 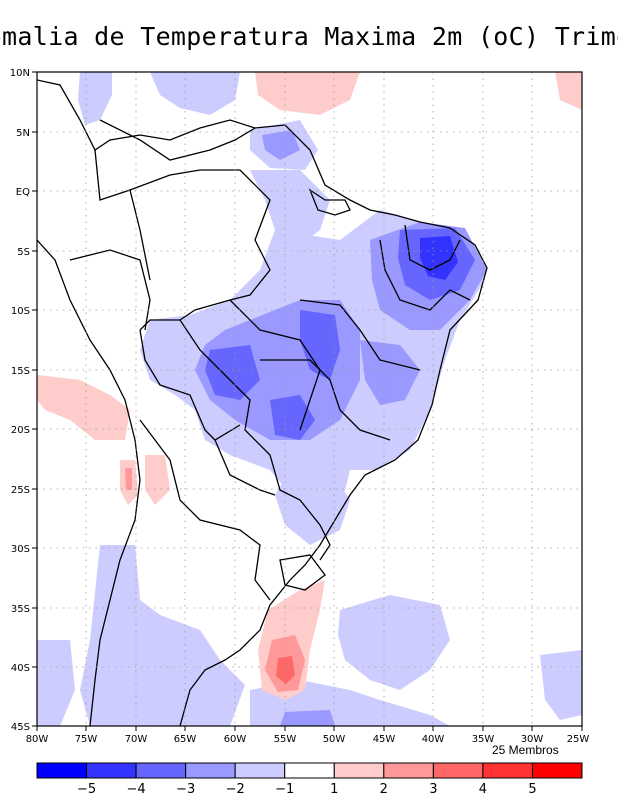 I want to click on legend-label: −4, so click(x=136, y=789).